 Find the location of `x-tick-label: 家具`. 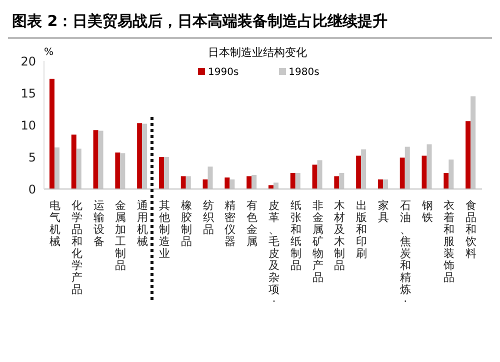

x-tick-label: 家具 is located at coordinates (383, 211).